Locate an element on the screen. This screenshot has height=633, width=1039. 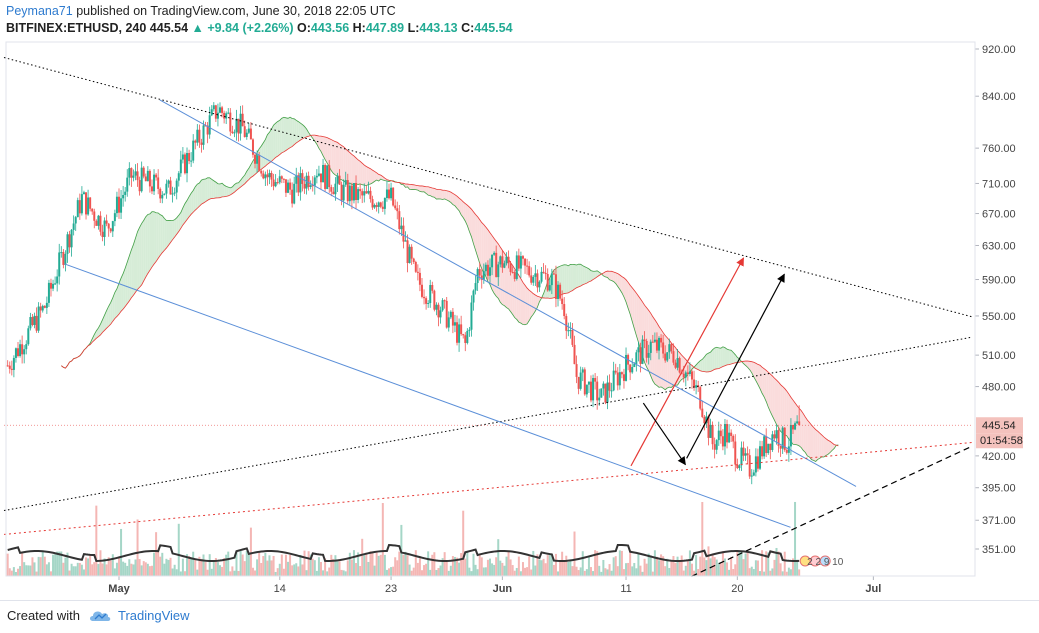
price-tick-label: 920.00 is located at coordinates (999, 50).